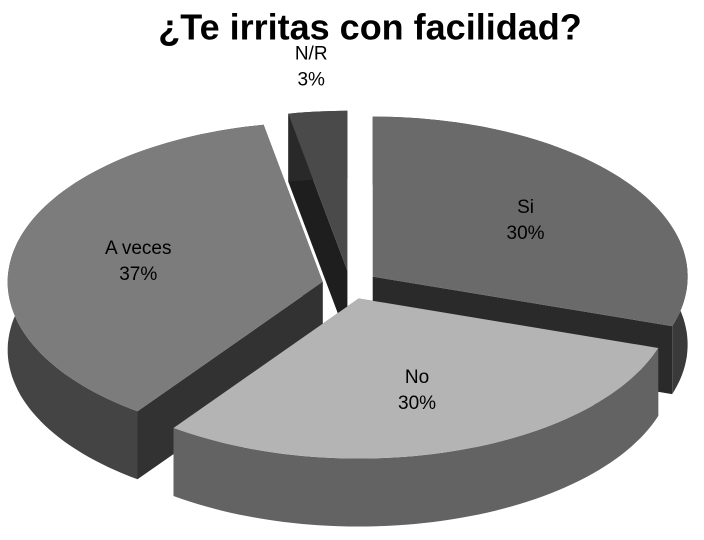 The width and height of the screenshot is (704, 540). What do you see at coordinates (311, 80) in the screenshot?
I see `slice-value-label: 3%` at bounding box center [311, 80].